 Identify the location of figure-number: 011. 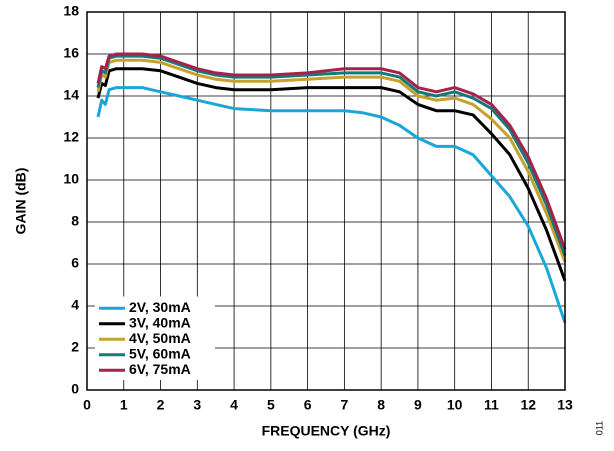
(599, 428).